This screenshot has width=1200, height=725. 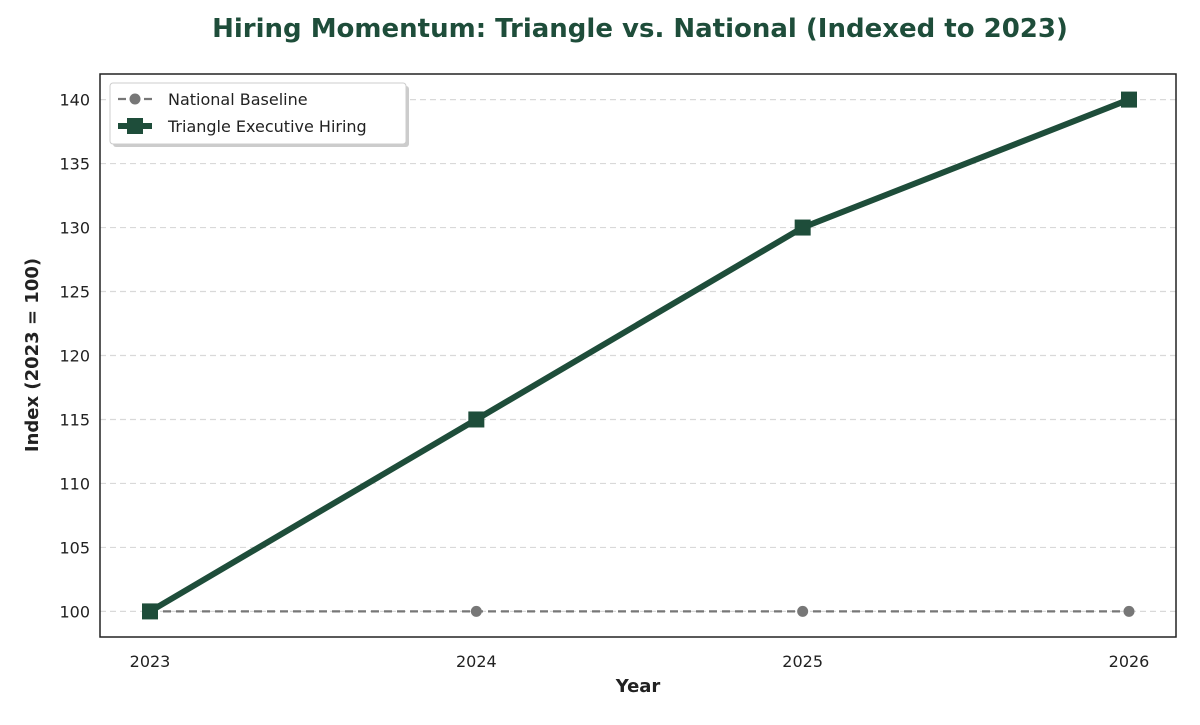 I want to click on y-tick-label: 120, so click(x=74, y=356).